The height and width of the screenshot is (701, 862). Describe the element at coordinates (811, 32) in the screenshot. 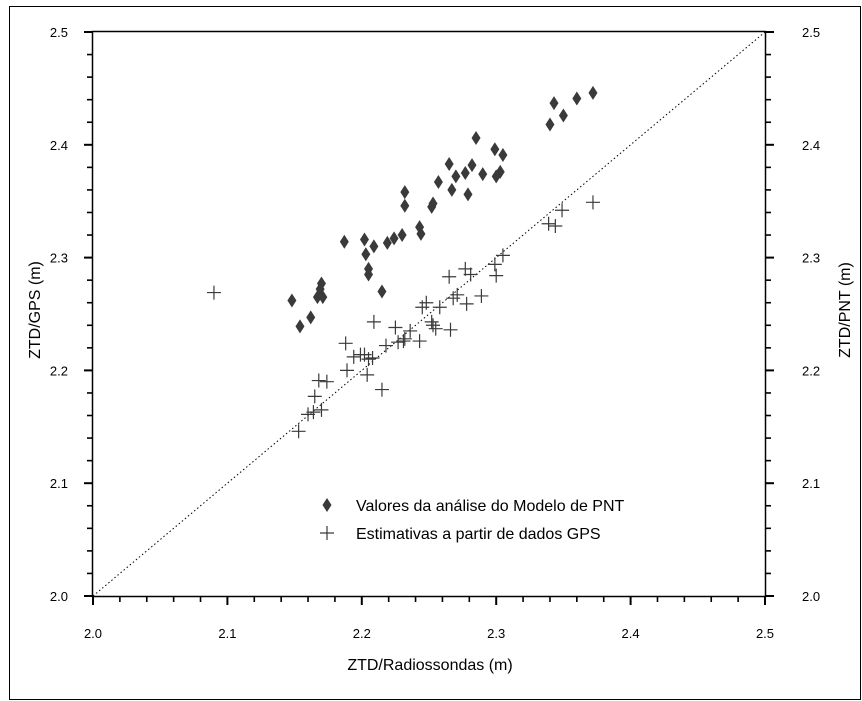

I see `y-right-tick-label: 2.5` at that location.